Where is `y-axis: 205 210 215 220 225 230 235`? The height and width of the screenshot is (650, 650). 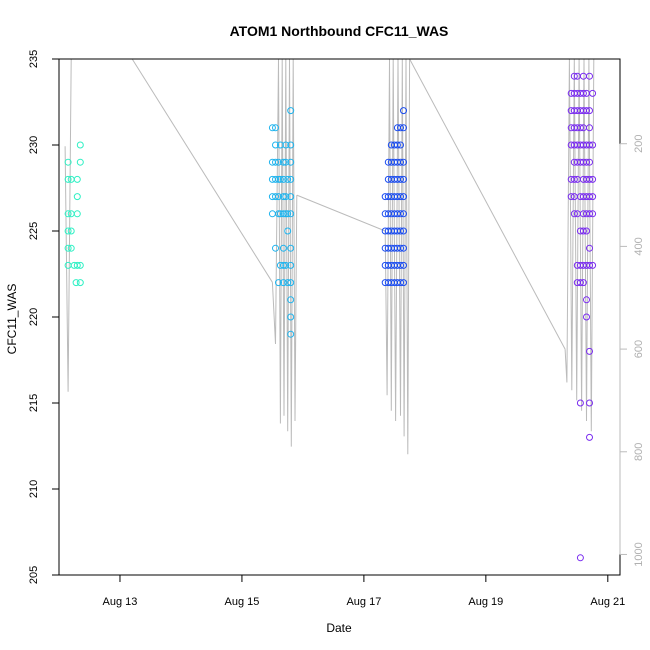
y-axis: 205 210 215 220 225 230 235 is located at coordinates (43, 317).